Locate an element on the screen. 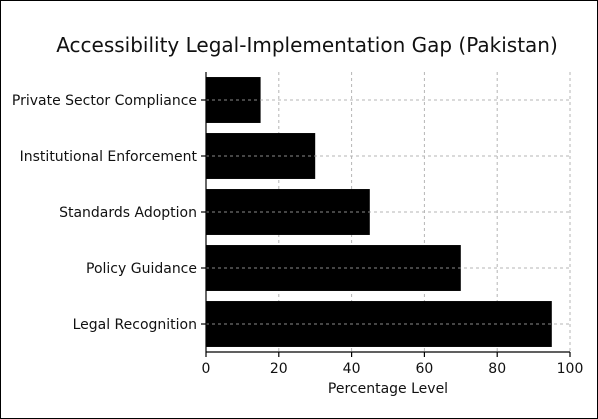 Image resolution: width=598 pixels, height=419 pixels. category-label: Private Sector Compliance is located at coordinates (104, 101).